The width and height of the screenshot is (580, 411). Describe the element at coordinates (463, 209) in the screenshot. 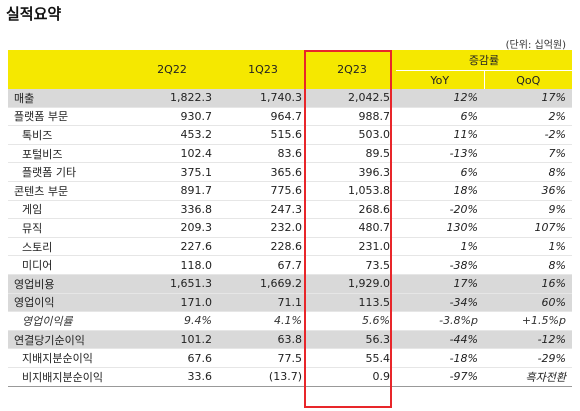

I see `cell-yoy: -20%` at that location.